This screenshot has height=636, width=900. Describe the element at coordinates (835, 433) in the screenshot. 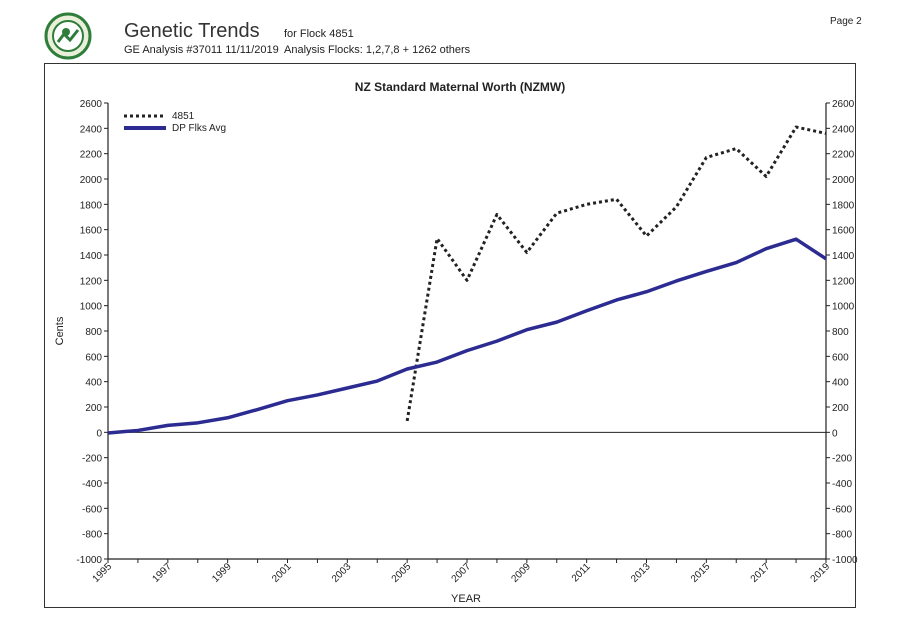

I see `y-tick-label-right: 0` at that location.